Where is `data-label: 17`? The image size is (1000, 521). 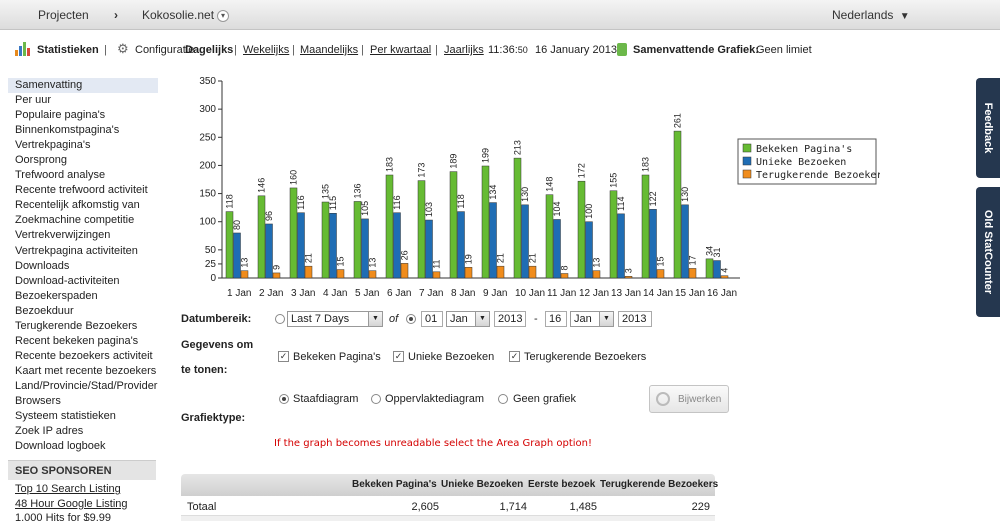 data-label: 17 is located at coordinates (693, 260).